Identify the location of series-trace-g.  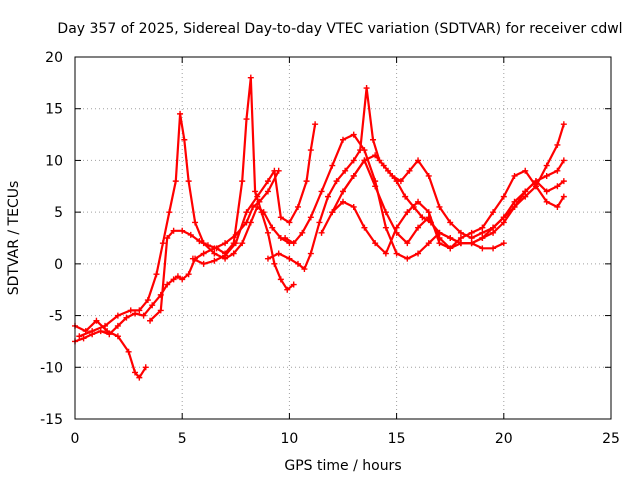
(424, 191).